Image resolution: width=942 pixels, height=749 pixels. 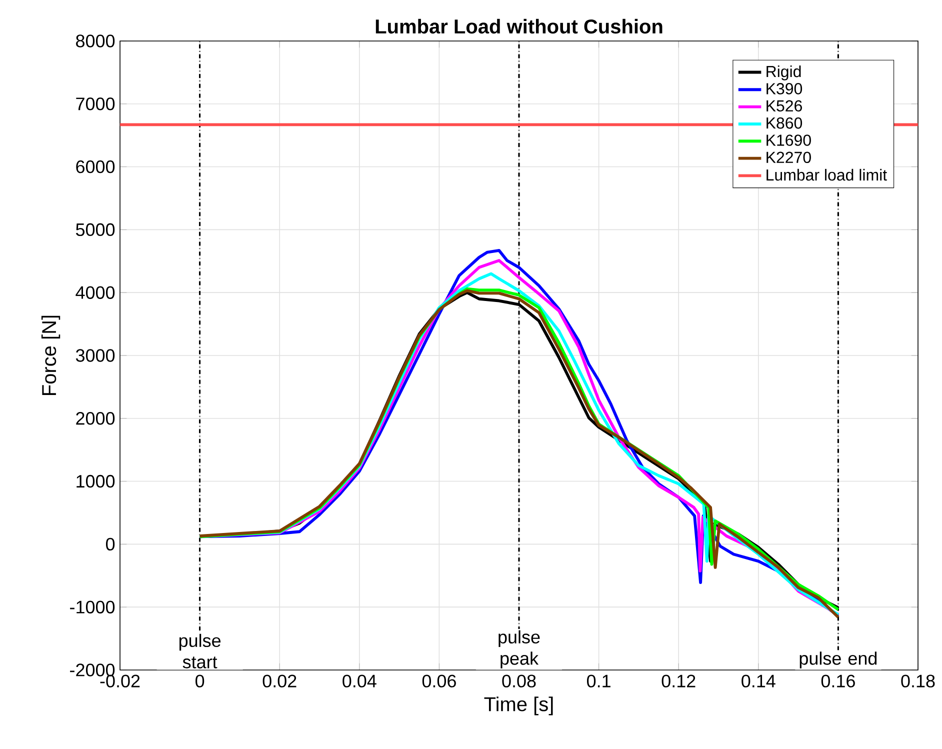 What do you see at coordinates (788, 158) in the screenshot?
I see `legend-label: K2270` at bounding box center [788, 158].